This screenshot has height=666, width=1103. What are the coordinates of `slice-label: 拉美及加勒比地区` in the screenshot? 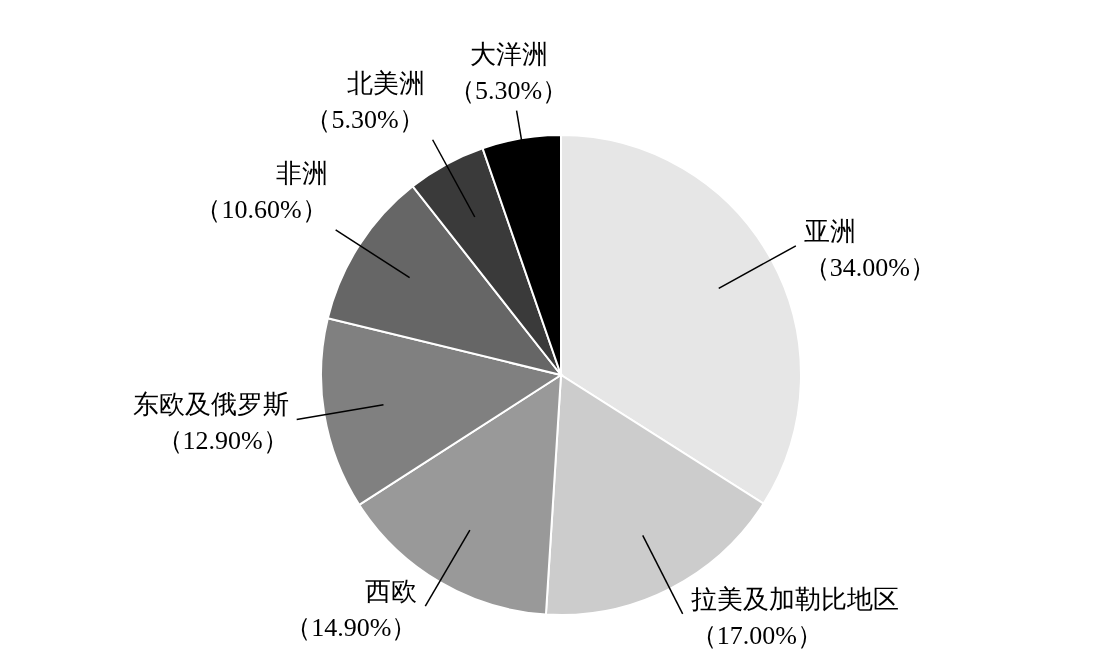 It's located at (794, 599).